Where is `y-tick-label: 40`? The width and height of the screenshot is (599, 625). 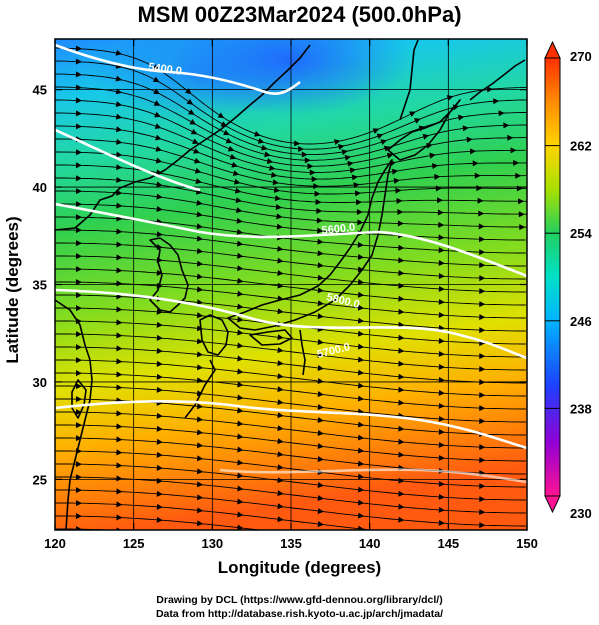
y-tick-label: 40 is located at coordinates (40, 187).